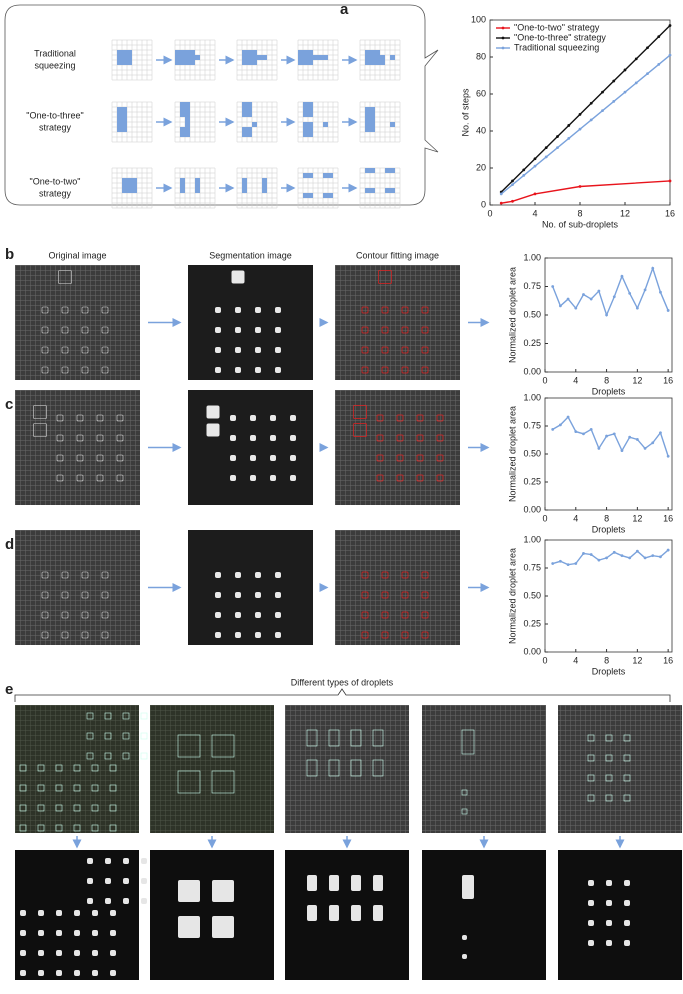 The width and height of the screenshot is (683, 994). I want to click on y-tick-label: 0.50, so click(532, 453).